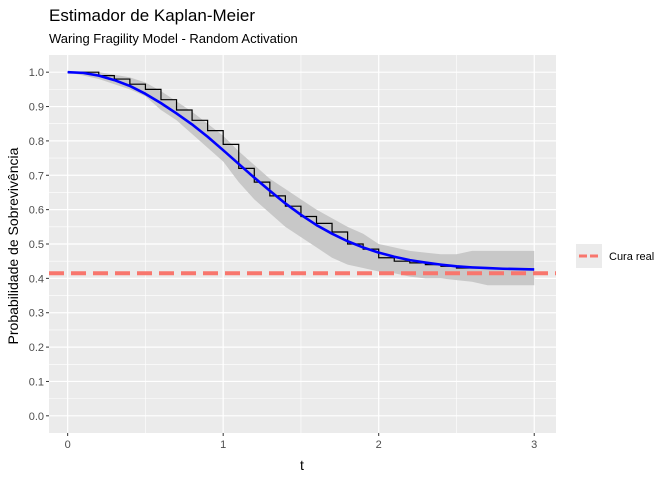  I want to click on y-tick-label: 0.2, so click(36, 348).